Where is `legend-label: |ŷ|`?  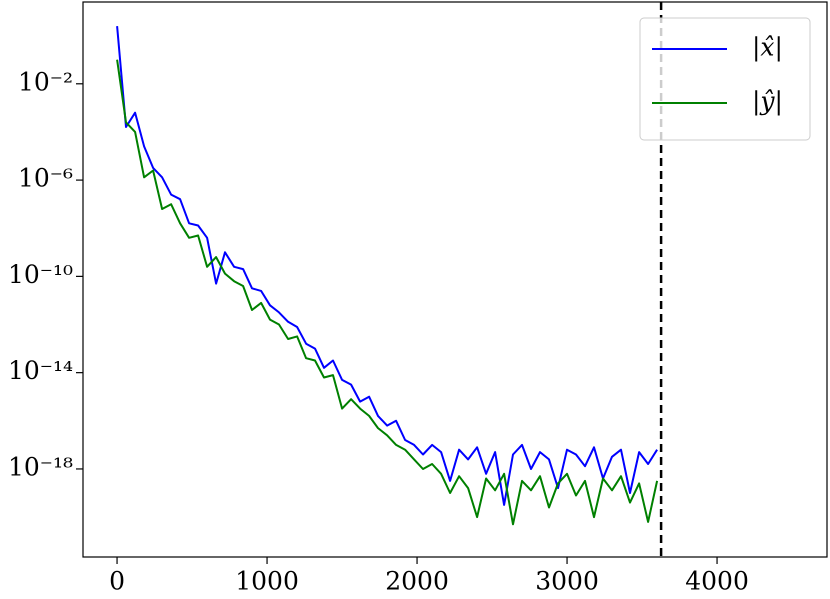
legend-label: |ŷ| is located at coordinates (767, 102).